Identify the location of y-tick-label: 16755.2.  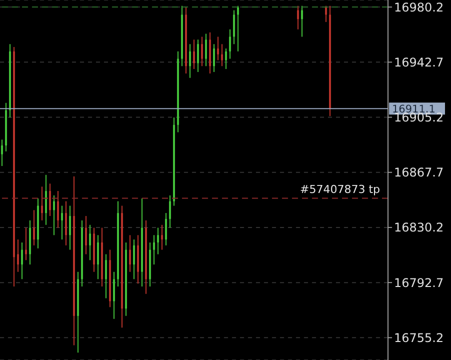
(419, 337).